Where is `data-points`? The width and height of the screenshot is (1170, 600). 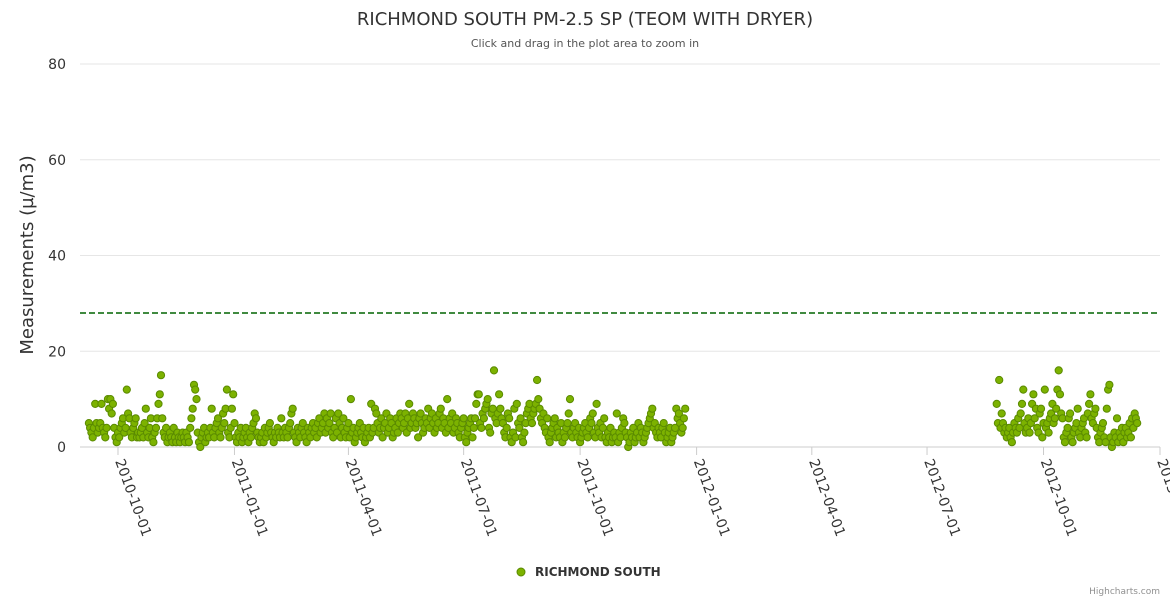 data-points is located at coordinates (613, 409).